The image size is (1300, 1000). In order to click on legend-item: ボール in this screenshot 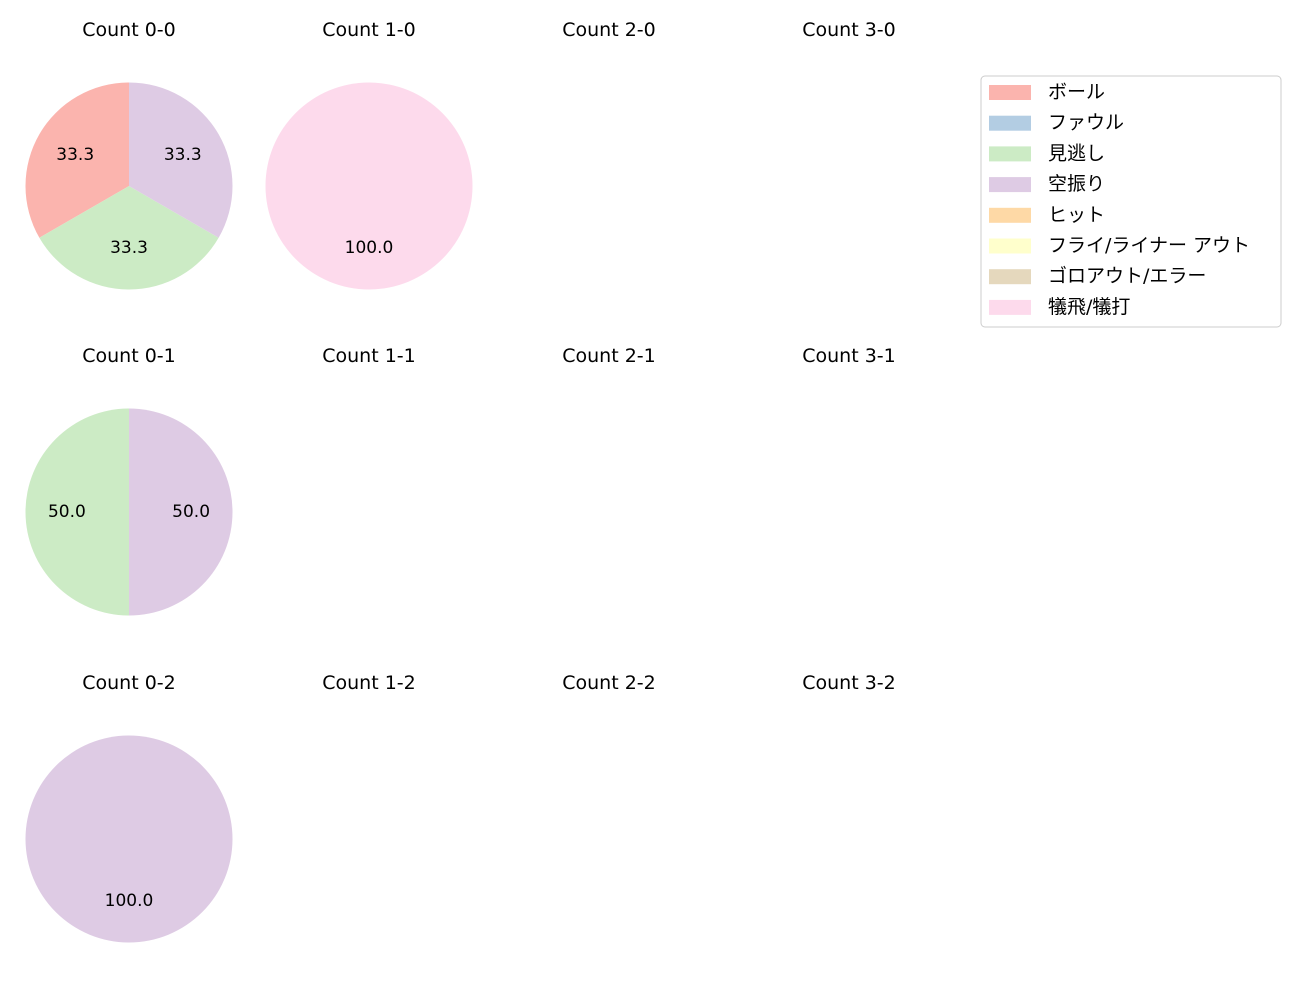, I will do `click(1047, 92)`.